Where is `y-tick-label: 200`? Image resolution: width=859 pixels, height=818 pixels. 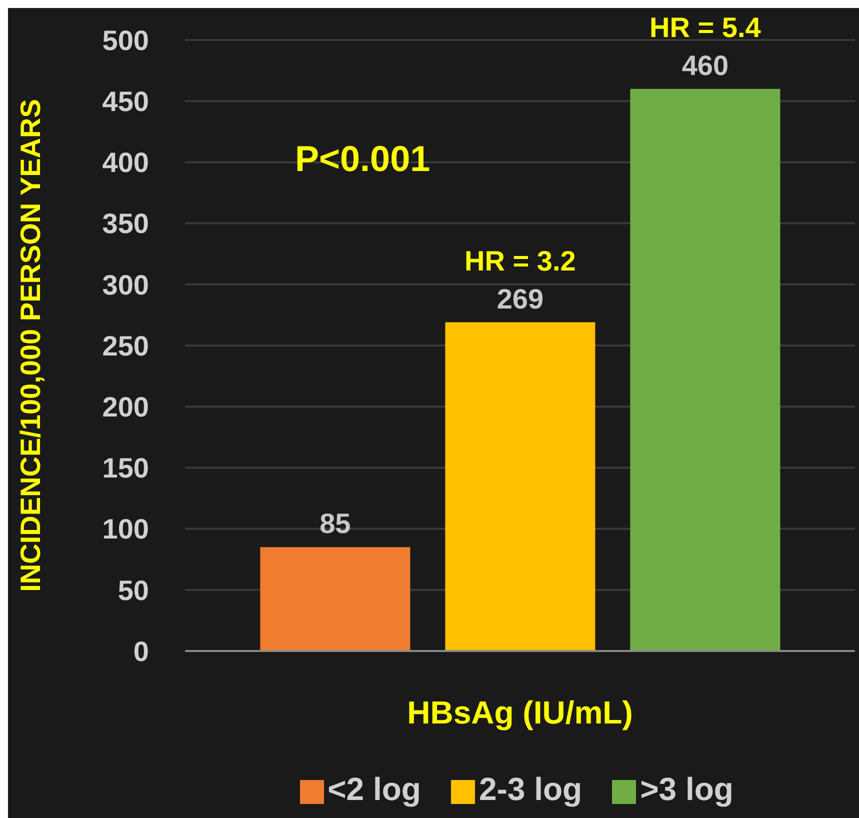 y-tick-label: 200 is located at coordinates (125, 407).